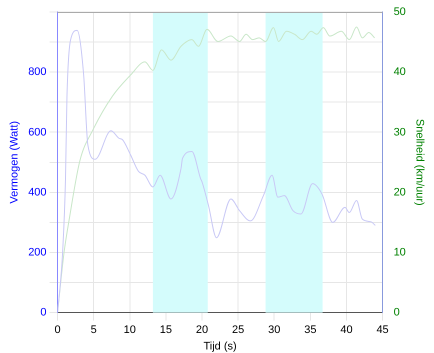  I want to click on y2-tick-label: 0, so click(397, 312).